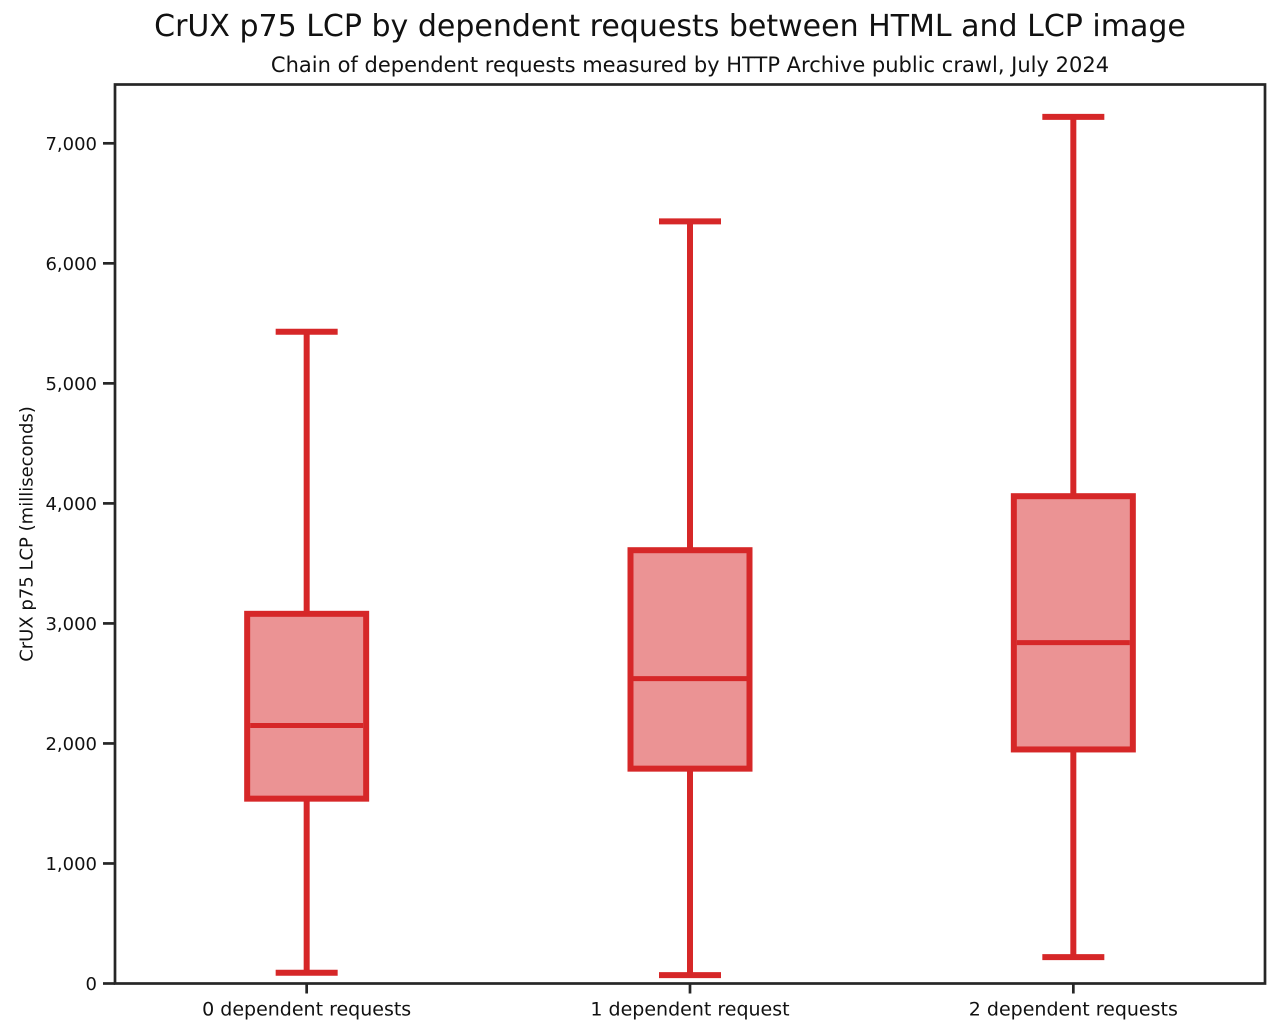  I want to click on y-tick-label: 1,000, so click(71, 864).